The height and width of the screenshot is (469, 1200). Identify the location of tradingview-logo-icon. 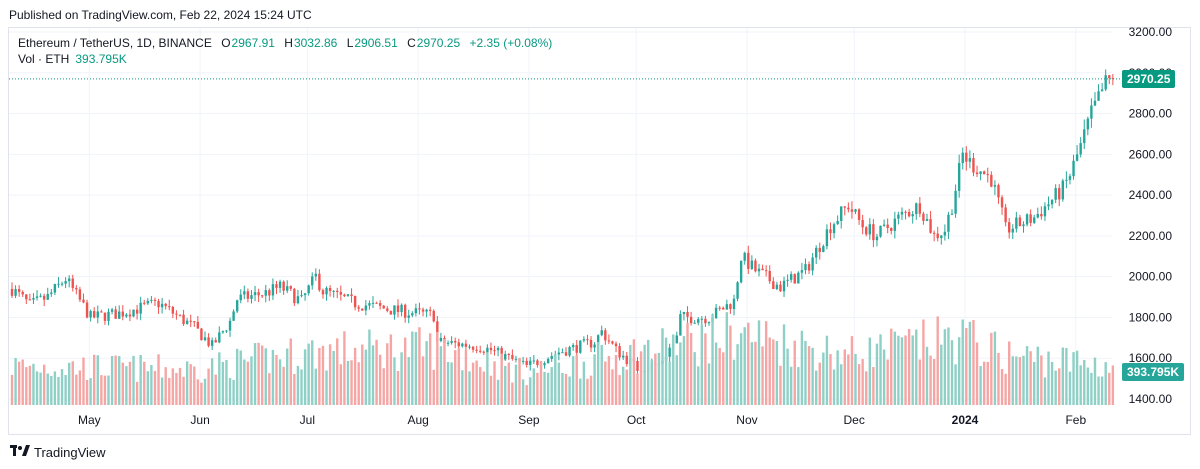
(20, 452).